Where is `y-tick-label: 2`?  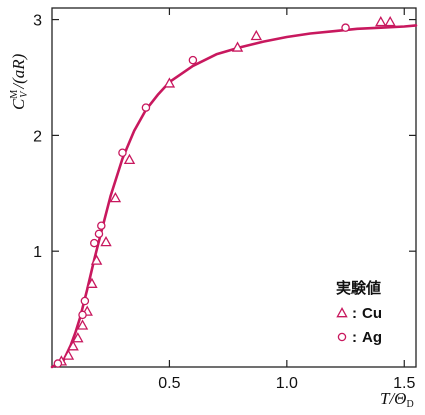
y-tick-label: 2 is located at coordinates (37, 136).